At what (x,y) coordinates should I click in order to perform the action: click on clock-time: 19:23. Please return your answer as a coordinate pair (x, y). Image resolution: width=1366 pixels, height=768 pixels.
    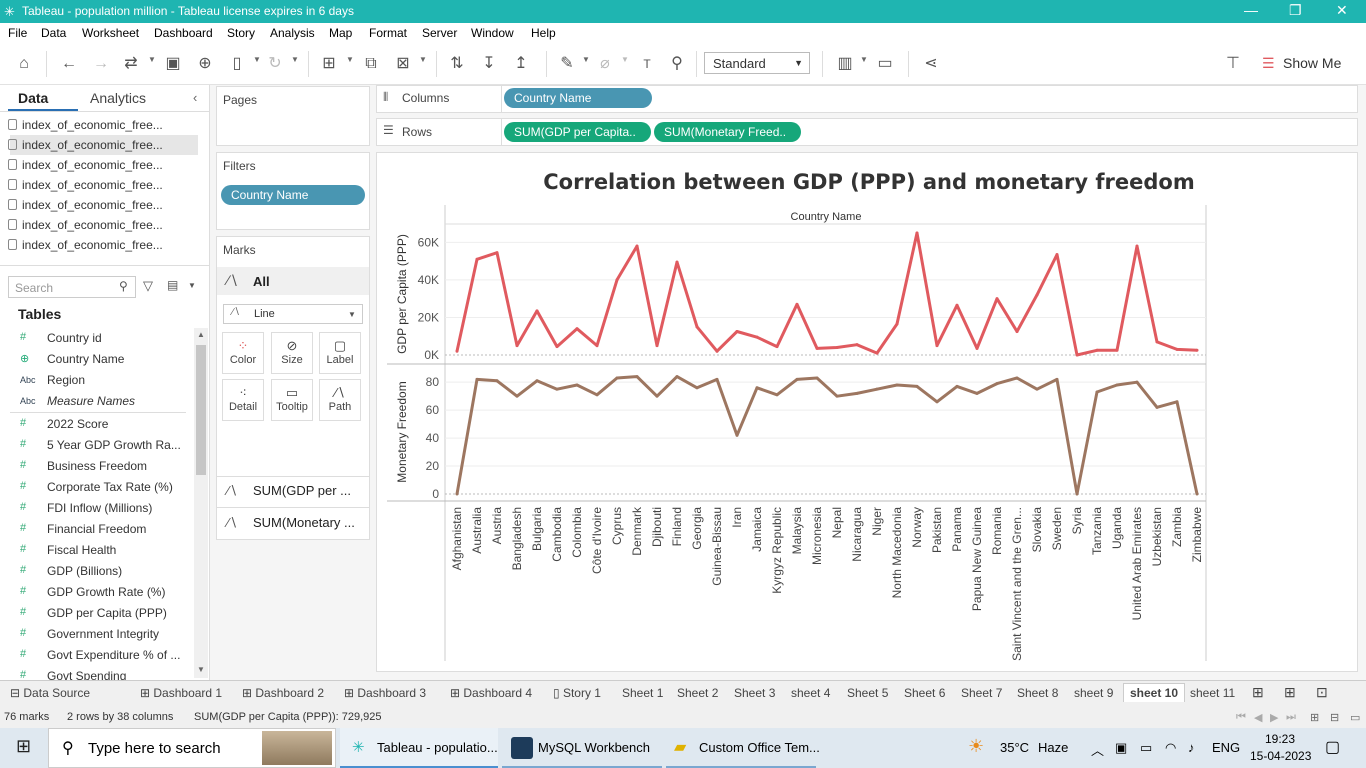
    Looking at the image, I should click on (1280, 739).